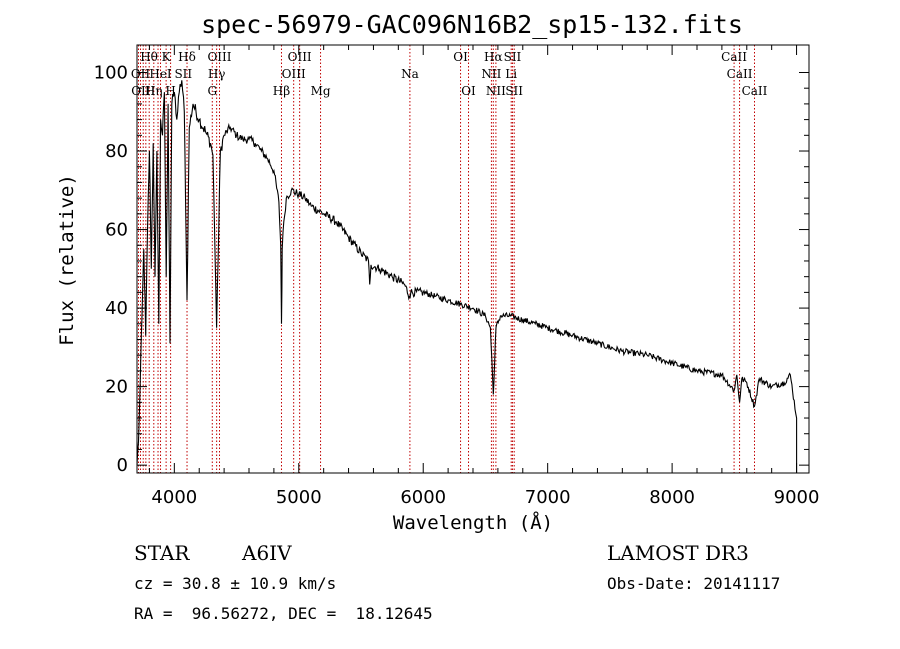  I want to click on y-tick-label: 100, so click(111, 72).